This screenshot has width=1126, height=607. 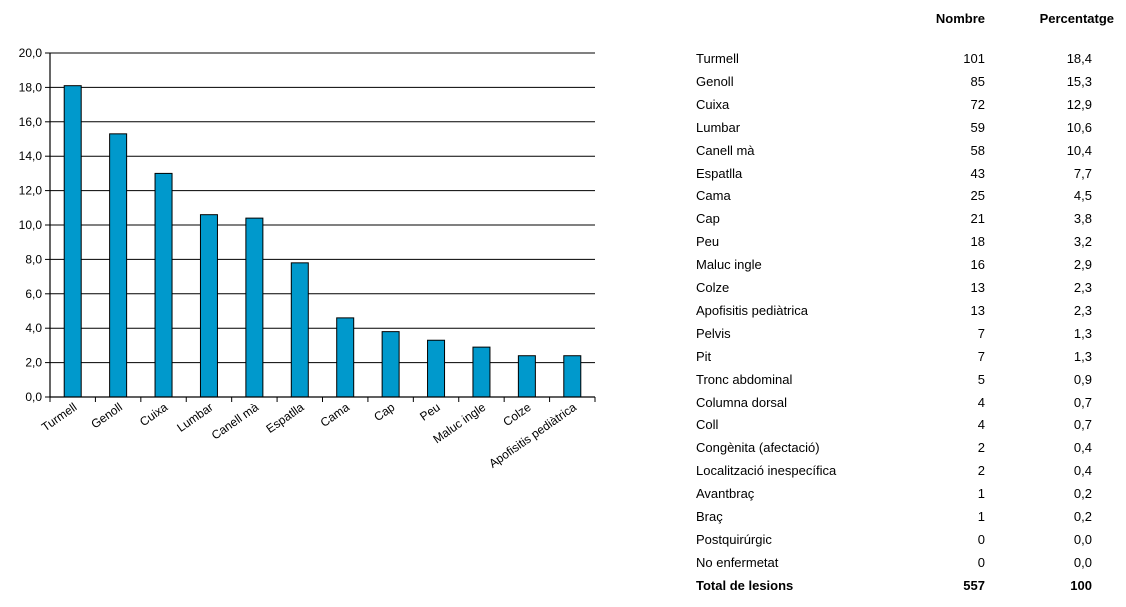 I want to click on row-count: 5, so click(x=981, y=379).